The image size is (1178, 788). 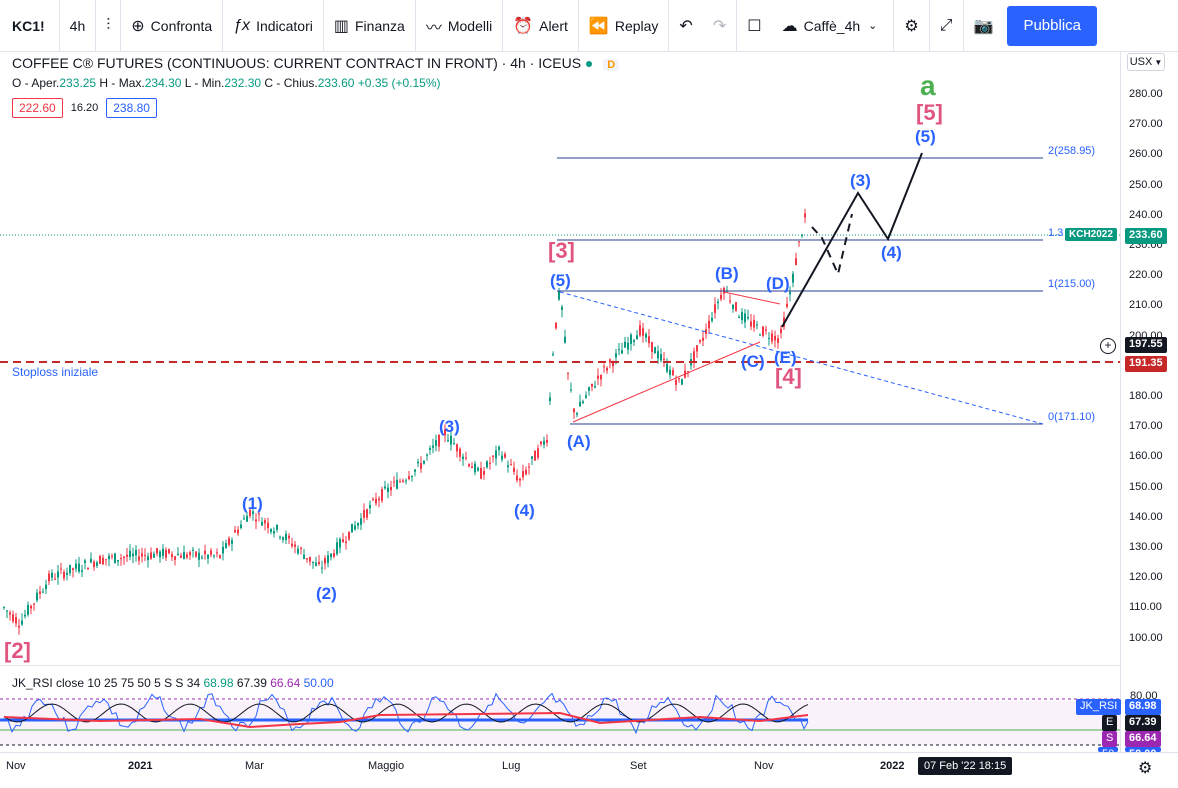 I want to click on triangle-upper, so click(x=752, y=298).